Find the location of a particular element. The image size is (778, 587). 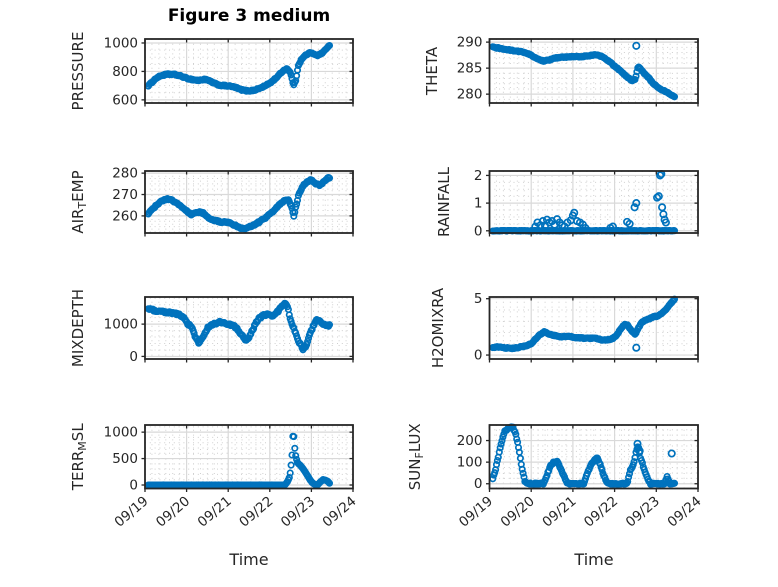

figure-title: Figure 3 medium is located at coordinates (249, 16).